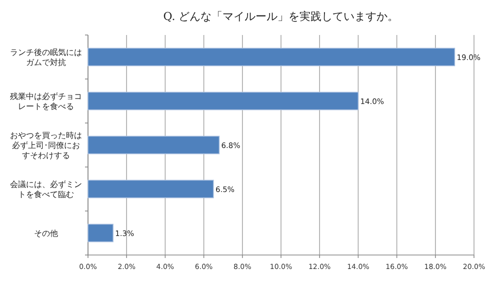  I want to click on y-tick-label: 会議には、必ずミントを食べて臨む, so click(46, 189).